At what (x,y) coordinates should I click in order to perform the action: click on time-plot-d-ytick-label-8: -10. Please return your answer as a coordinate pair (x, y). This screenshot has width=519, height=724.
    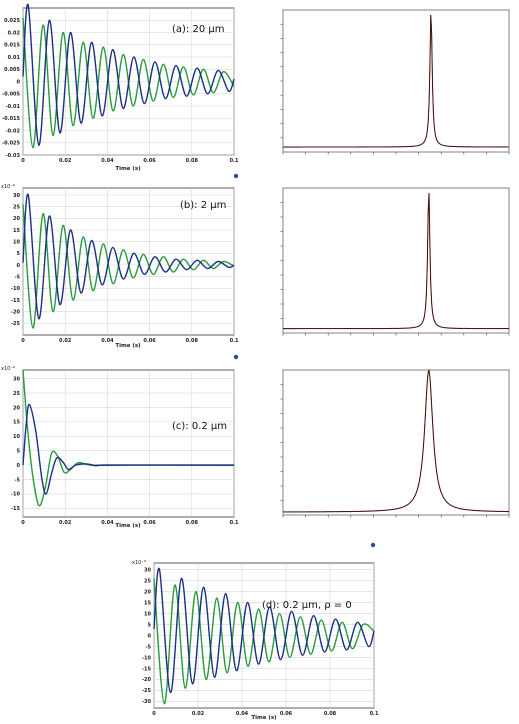
    Looking at the image, I should click on (147, 658).